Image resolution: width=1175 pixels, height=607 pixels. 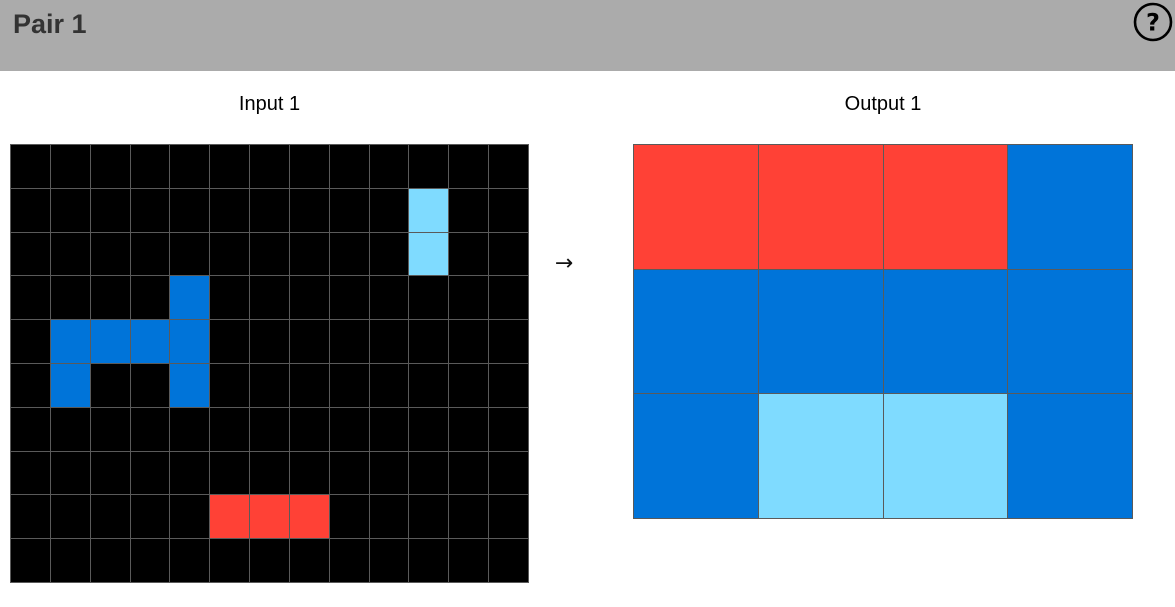 I want to click on output-label: Output 1, so click(x=883, y=104).